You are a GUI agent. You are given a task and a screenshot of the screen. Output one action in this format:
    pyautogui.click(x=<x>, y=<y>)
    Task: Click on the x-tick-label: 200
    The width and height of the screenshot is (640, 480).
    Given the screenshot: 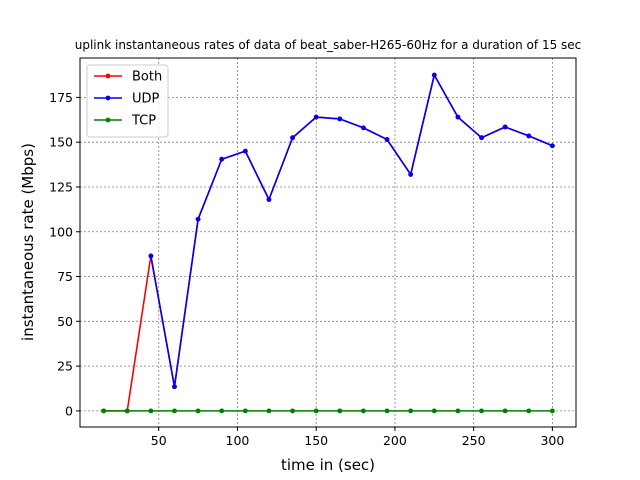 What is the action you would take?
    pyautogui.click(x=395, y=440)
    